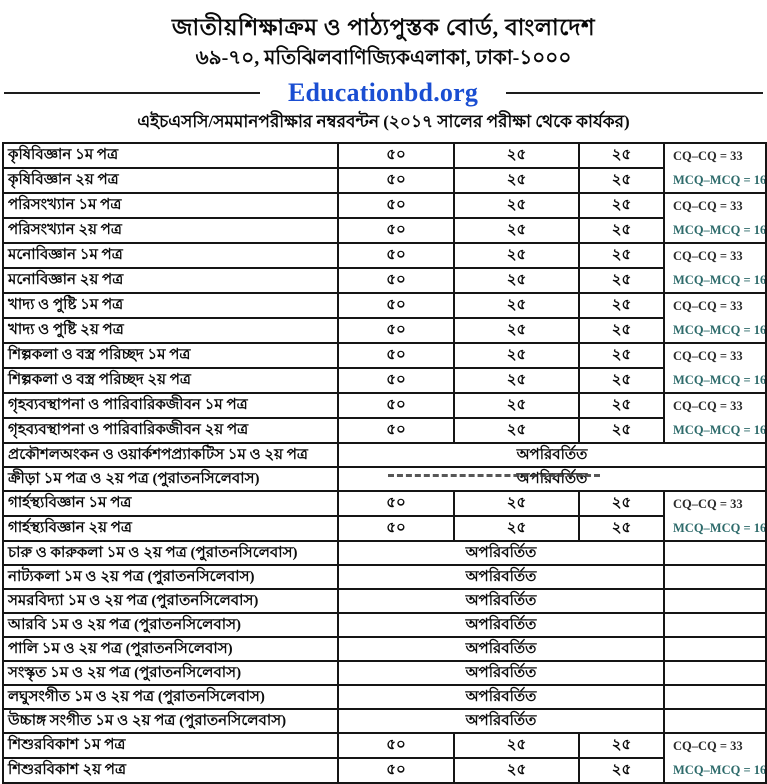  Describe the element at coordinates (170, 355) in the screenshot. I see `subject-cell: শিল্পকলা ও বস্ত্র পরিচ্ছদ ১ম পত্র` at that location.